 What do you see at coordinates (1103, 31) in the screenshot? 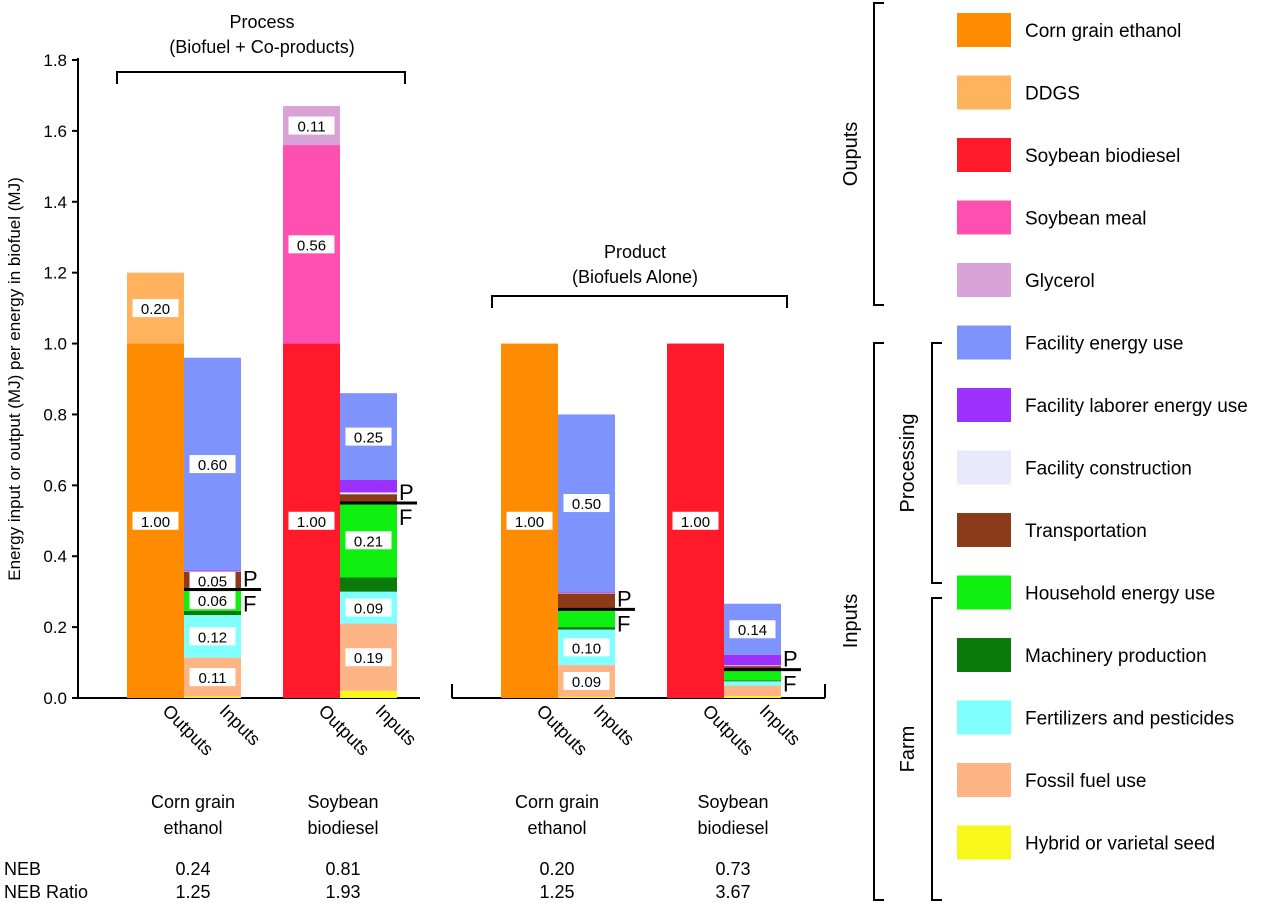
I see `legend-label: Corn grain ethanol` at bounding box center [1103, 31].